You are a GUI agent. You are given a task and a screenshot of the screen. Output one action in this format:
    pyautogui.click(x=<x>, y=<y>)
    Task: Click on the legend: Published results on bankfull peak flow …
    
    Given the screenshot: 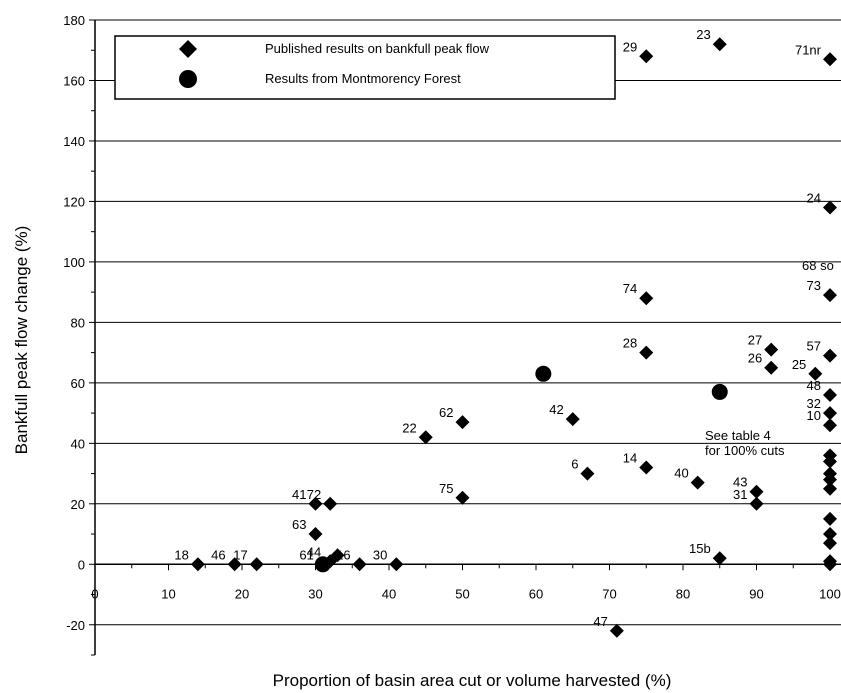 What is the action you would take?
    pyautogui.click(x=365, y=67)
    